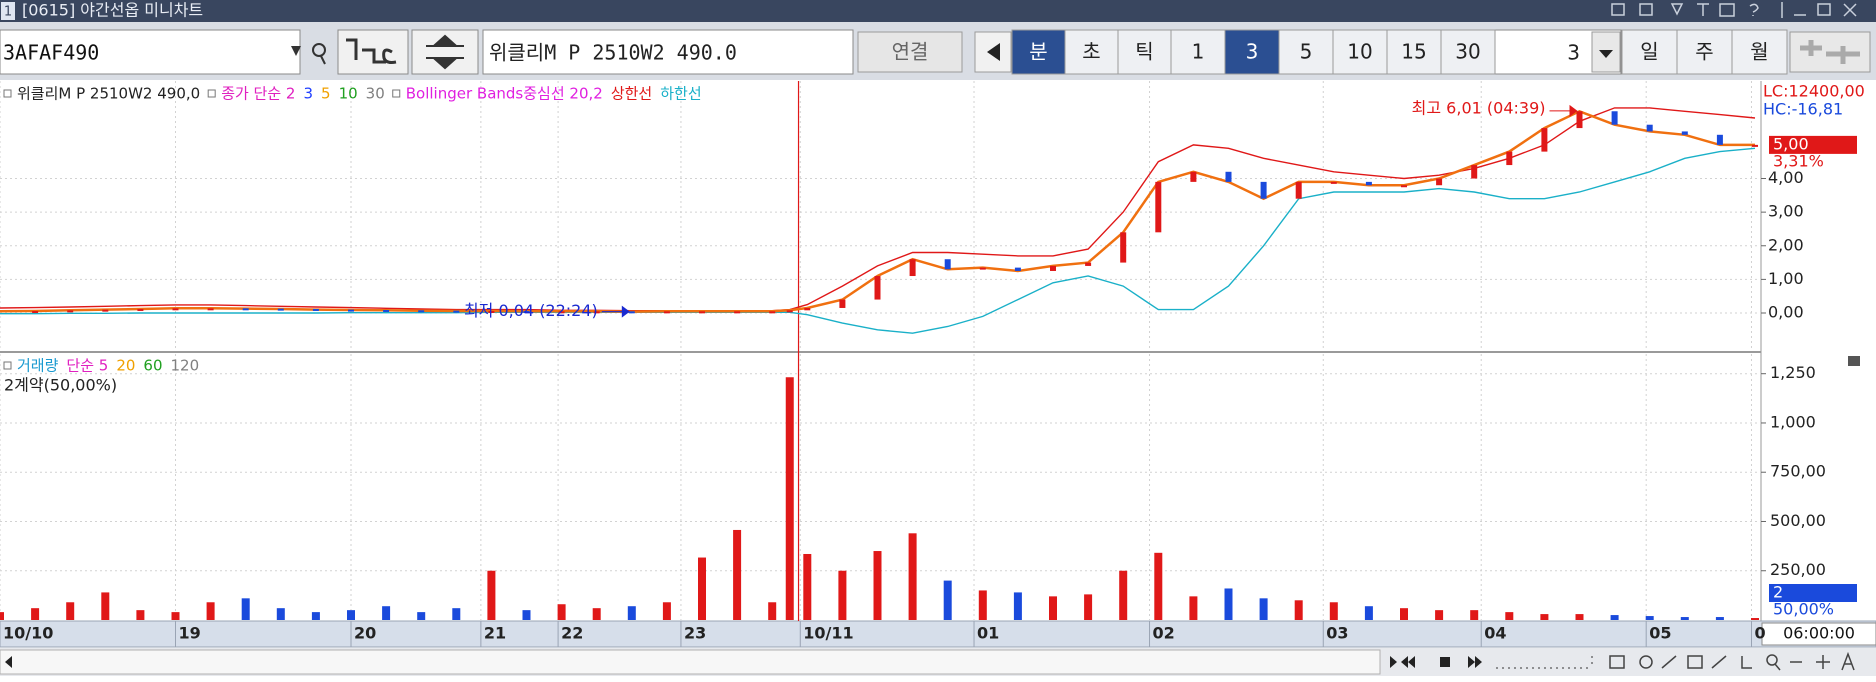  Describe the element at coordinates (1850, 10) in the screenshot. I see `close-icon` at that location.